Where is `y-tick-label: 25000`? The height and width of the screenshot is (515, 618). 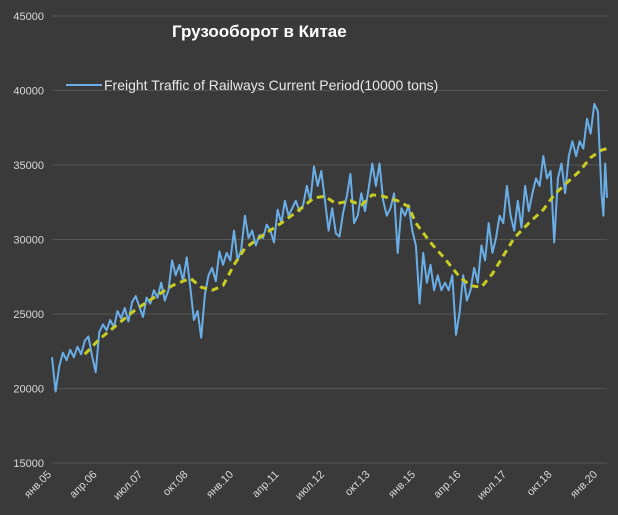 y-tick-label: 25000 is located at coordinates (28, 315).